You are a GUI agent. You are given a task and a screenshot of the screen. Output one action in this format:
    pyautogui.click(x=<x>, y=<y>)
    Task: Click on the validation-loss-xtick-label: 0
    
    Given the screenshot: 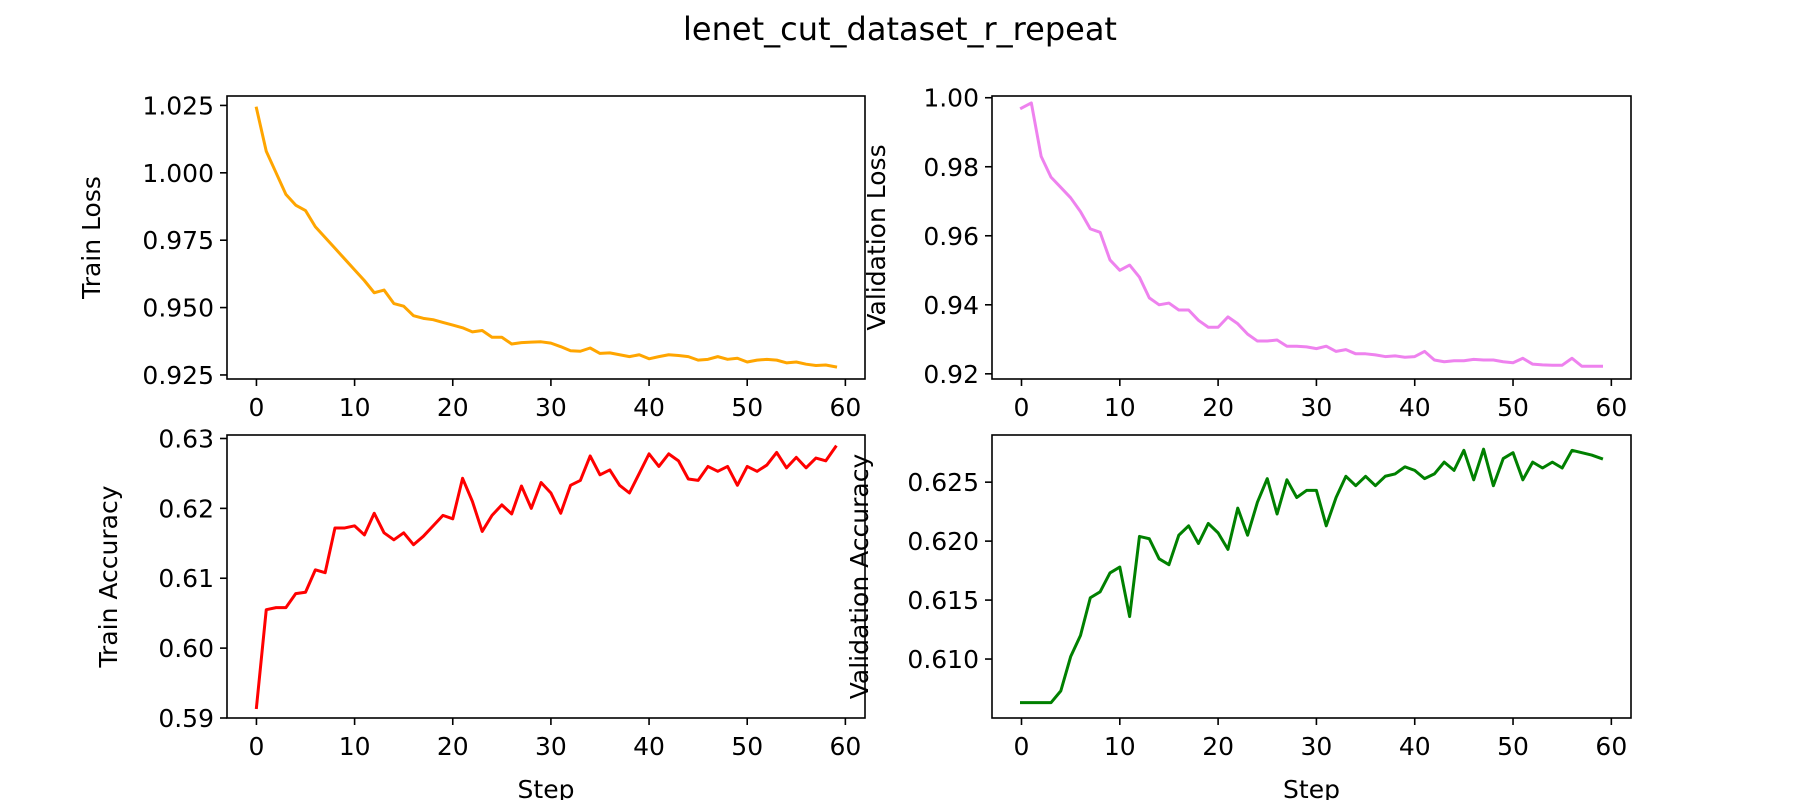 What is the action you would take?
    pyautogui.click(x=1022, y=407)
    